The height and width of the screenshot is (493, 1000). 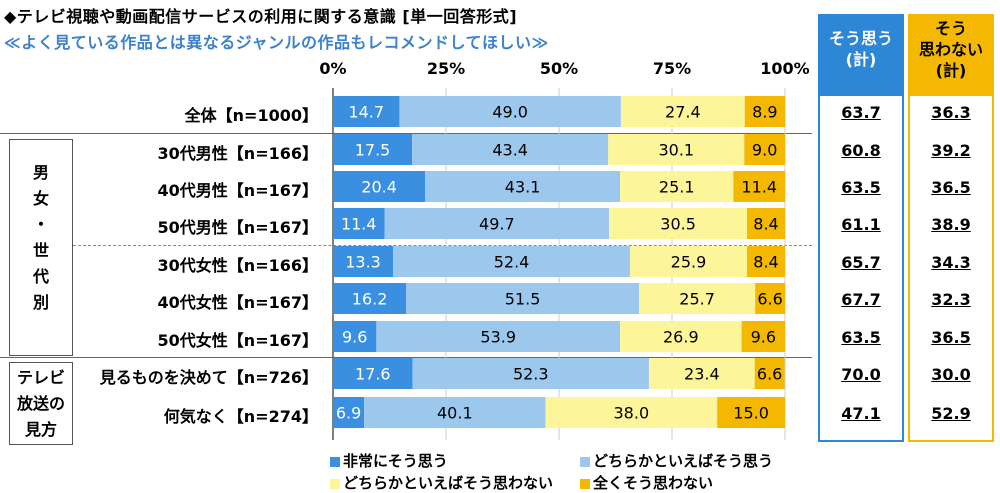 I want to click on data-label: 49.0, so click(x=510, y=112).